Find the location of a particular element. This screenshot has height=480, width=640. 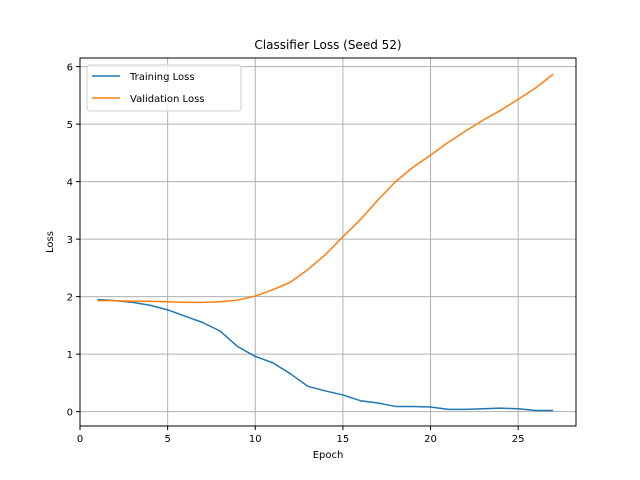

y-tick-label: 3 is located at coordinates (70, 240).